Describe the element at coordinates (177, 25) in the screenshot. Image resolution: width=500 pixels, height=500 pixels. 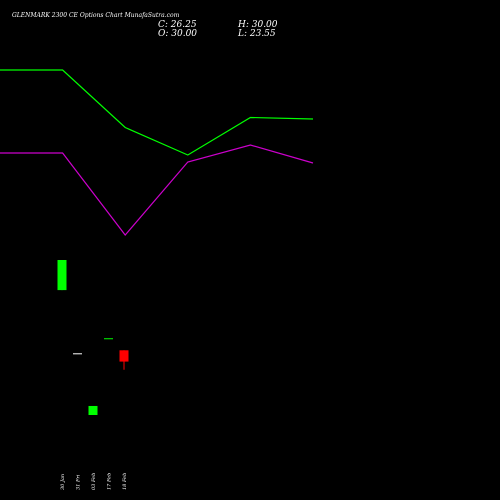
I see `close-value: C: 26.25` at that location.